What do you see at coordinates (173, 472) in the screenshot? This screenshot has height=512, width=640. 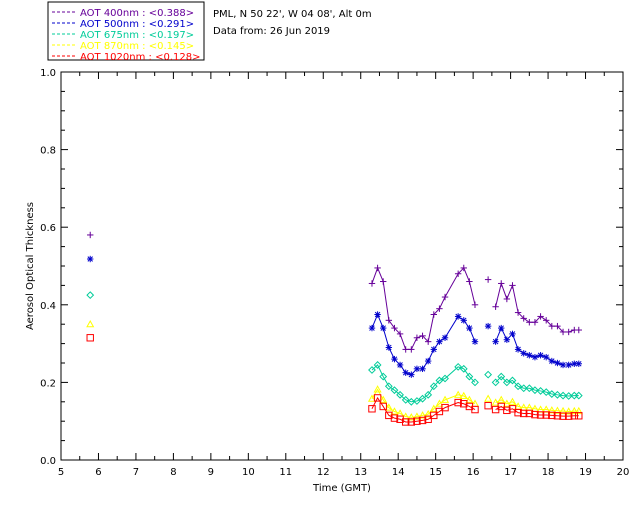 I see `x-tick-label: 8` at bounding box center [173, 472].